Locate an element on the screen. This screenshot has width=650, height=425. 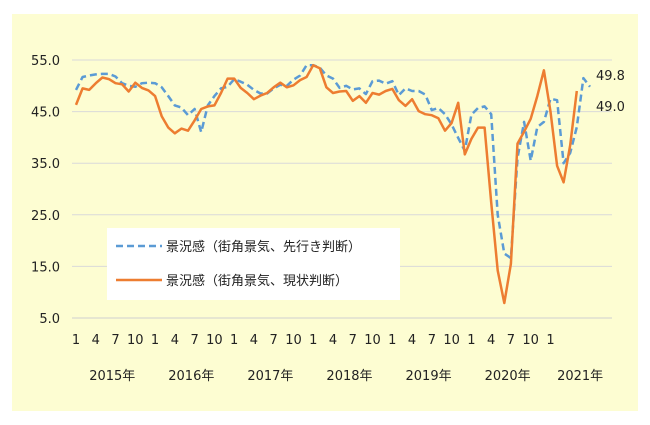
y-tick-label: 5.0 is located at coordinates (49, 319).